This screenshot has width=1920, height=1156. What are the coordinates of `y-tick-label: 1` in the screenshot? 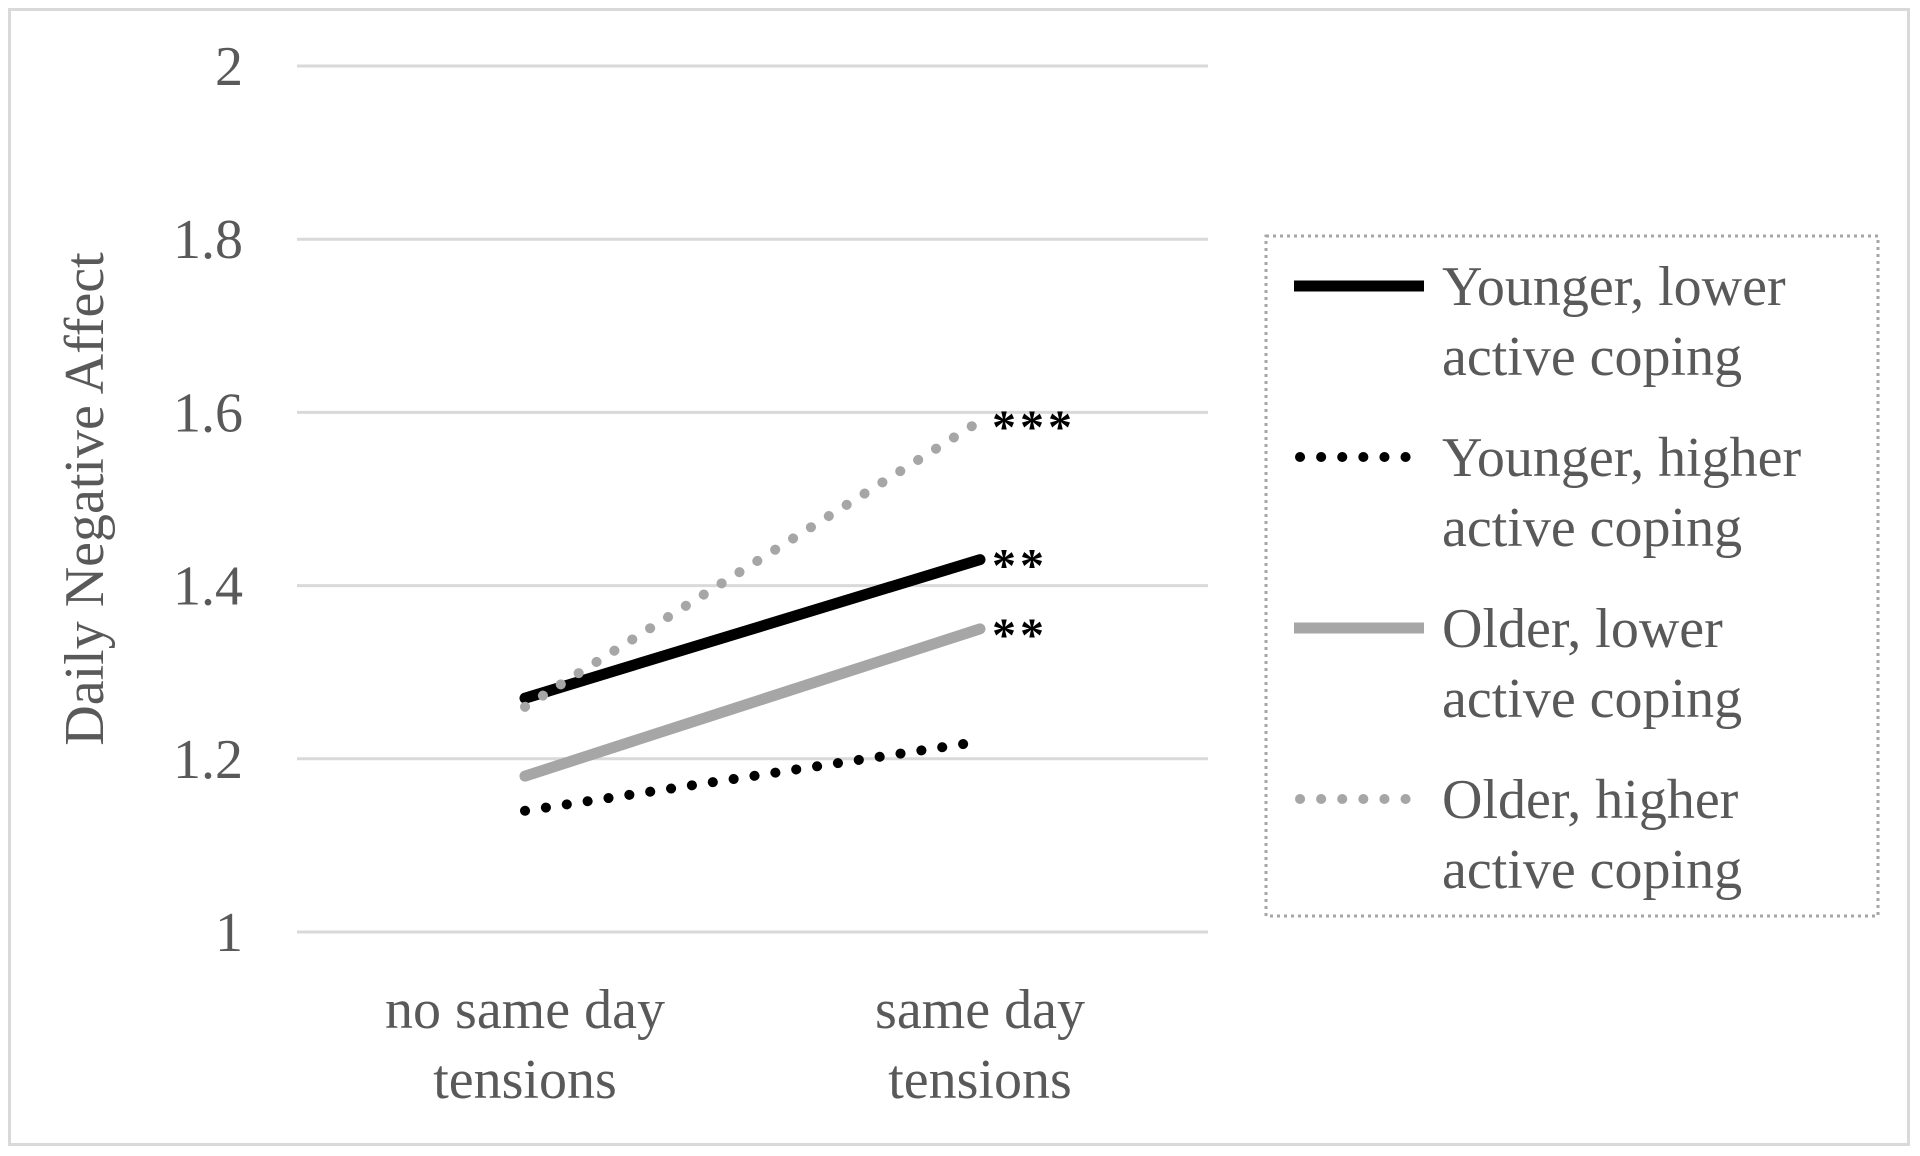 It's located at (229, 933).